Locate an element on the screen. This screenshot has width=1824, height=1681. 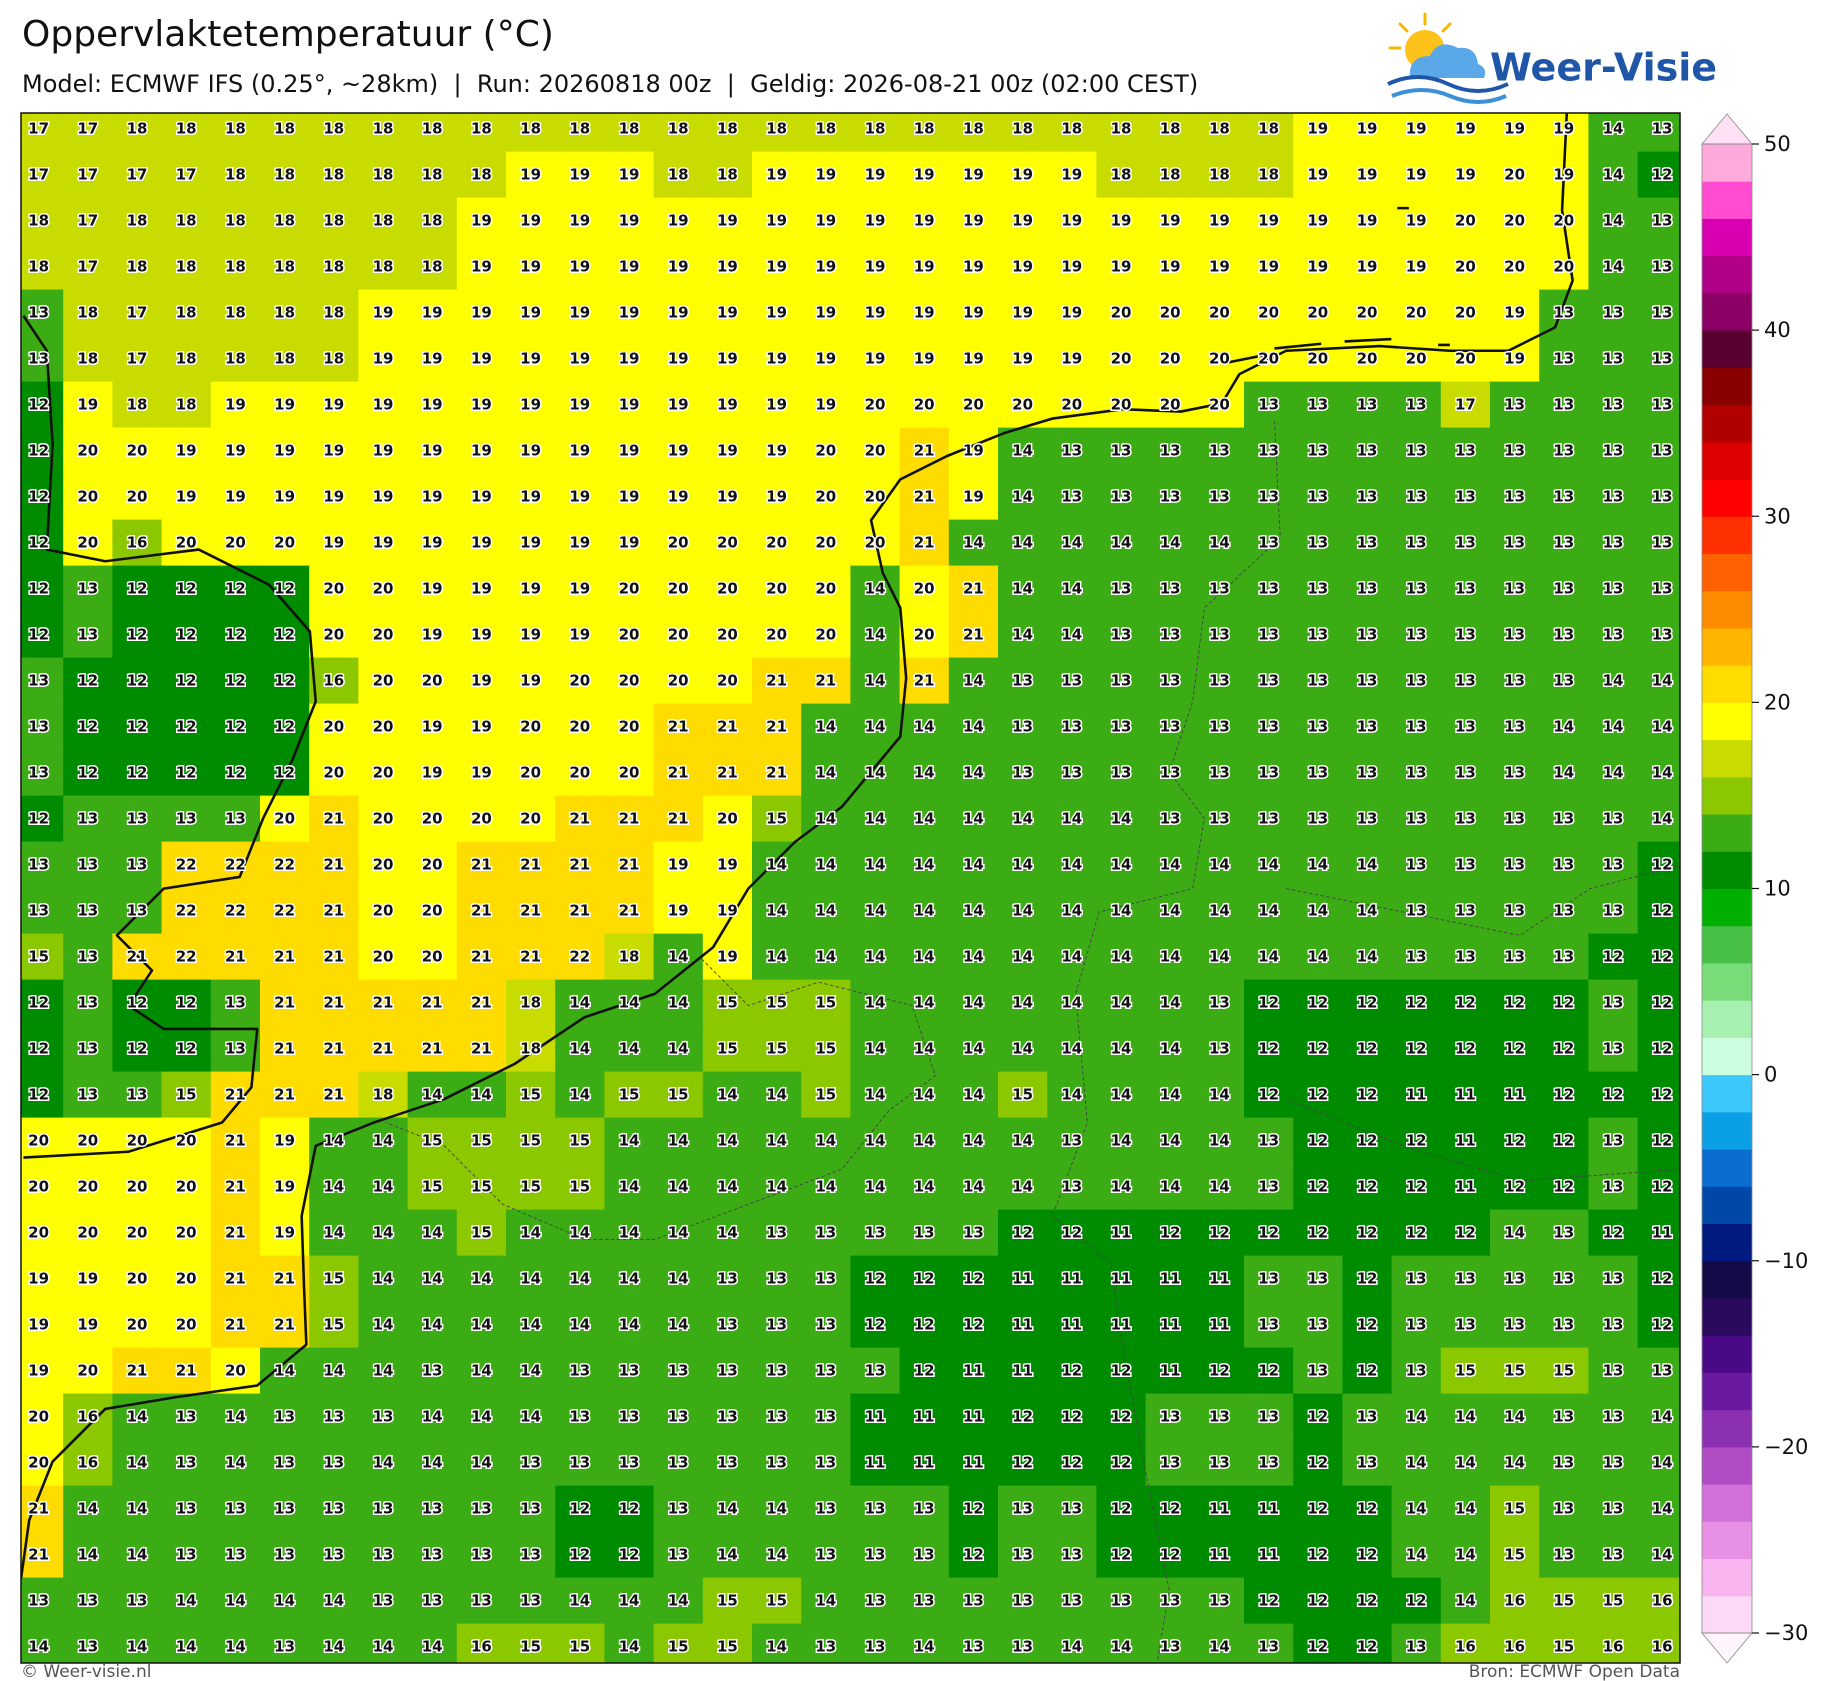
value-label: 17 is located at coordinates (137, 175).